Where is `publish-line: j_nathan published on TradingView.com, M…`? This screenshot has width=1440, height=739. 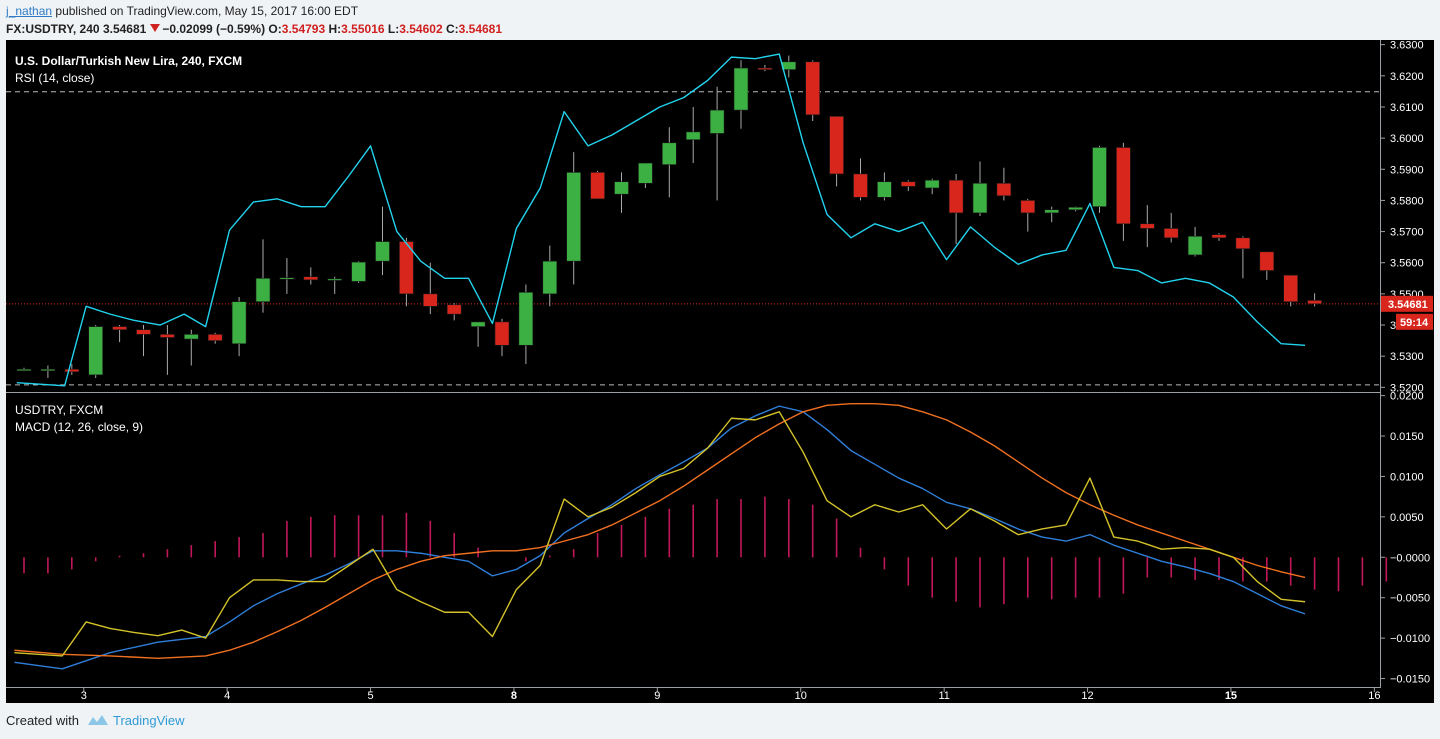 publish-line: j_nathan published on TradingView.com, M… is located at coordinates (182, 11).